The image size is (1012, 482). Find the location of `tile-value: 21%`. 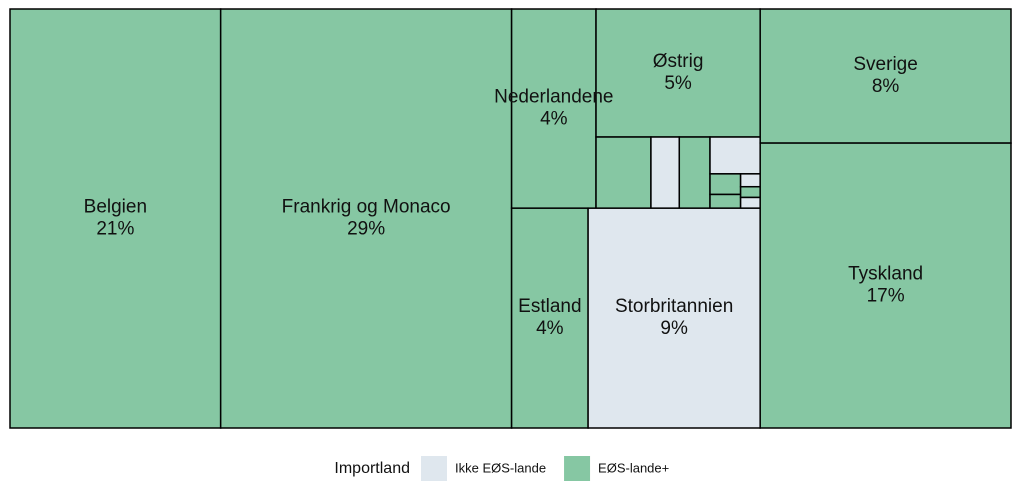

tile-value: 21% is located at coordinates (115, 229).